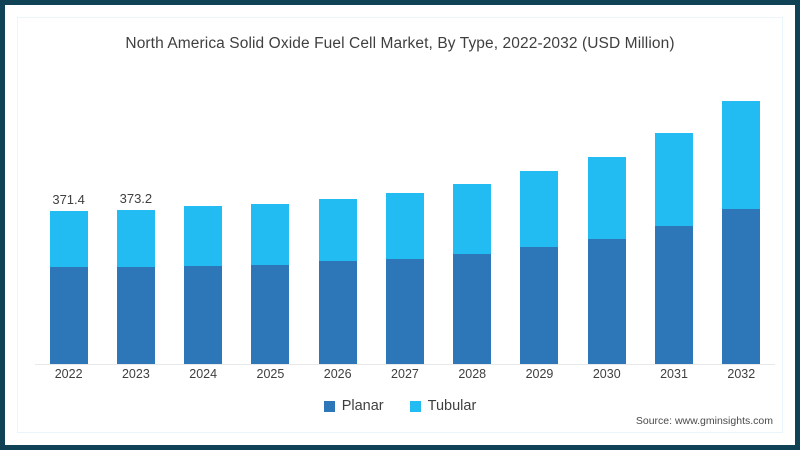  Describe the element at coordinates (337, 374) in the screenshot. I see `x-axis-tick-label: 2026` at that location.